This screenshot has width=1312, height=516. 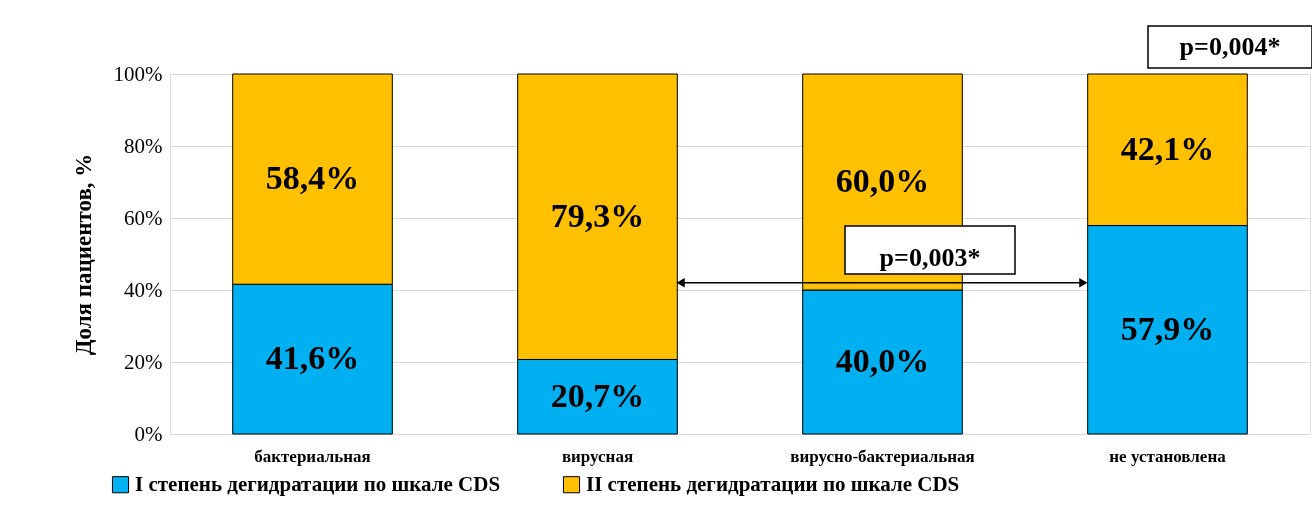 What do you see at coordinates (882, 456) in the screenshot?
I see `x-tick-label: вирусно-бактериальная` at bounding box center [882, 456].